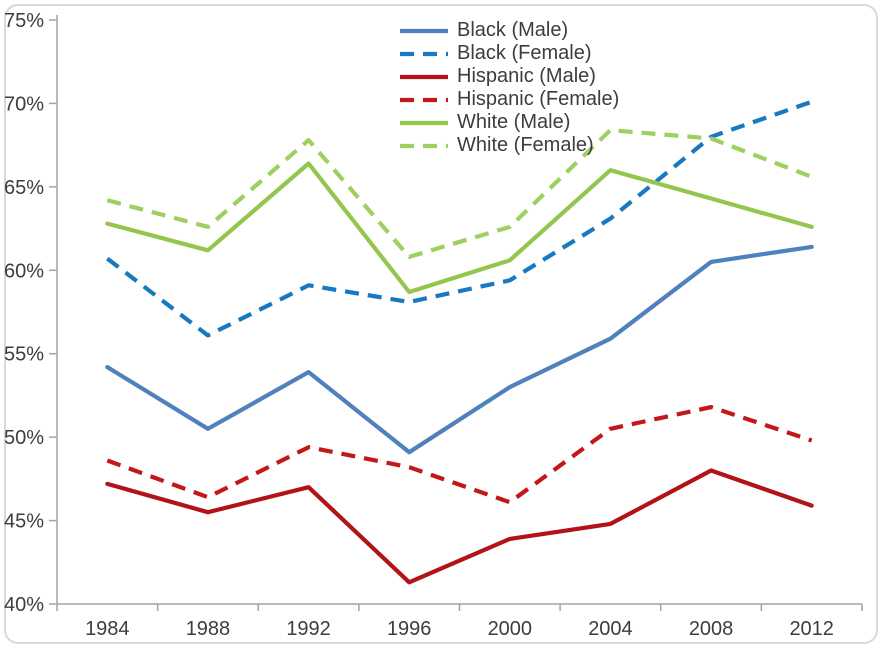  I want to click on x-tick-label: 1992, so click(308, 629).